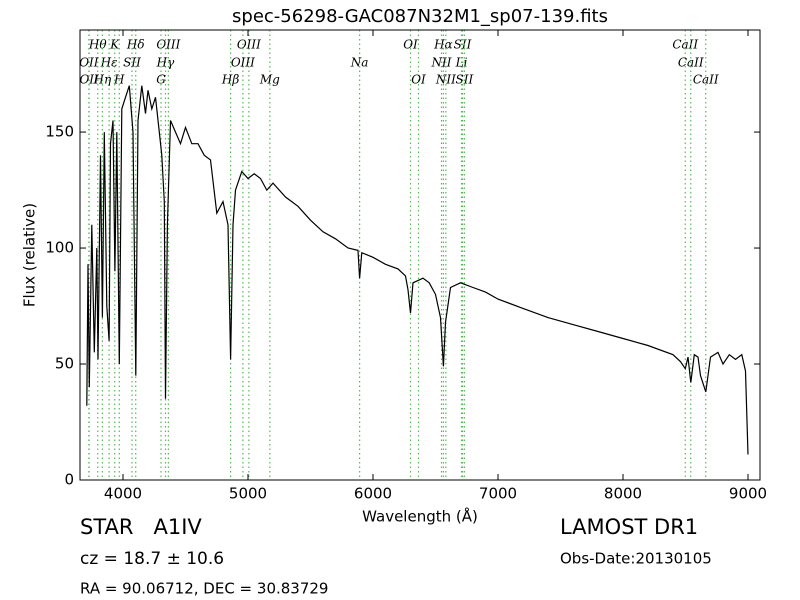 The image size is (800, 600). What do you see at coordinates (59, 248) in the screenshot?
I see `y-tick-label: 100` at bounding box center [59, 248].